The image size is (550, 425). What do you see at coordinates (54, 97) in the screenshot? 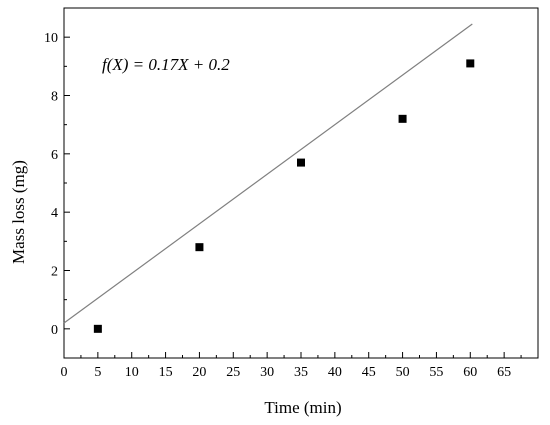
I see `y-tick-label: 8` at bounding box center [54, 97].